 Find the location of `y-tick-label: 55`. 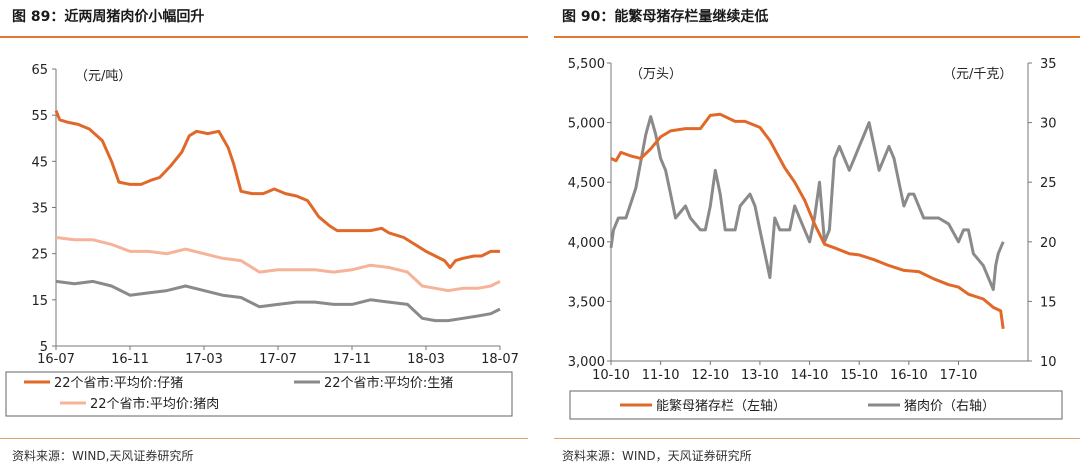

y-tick-label: 55 is located at coordinates (39, 116).